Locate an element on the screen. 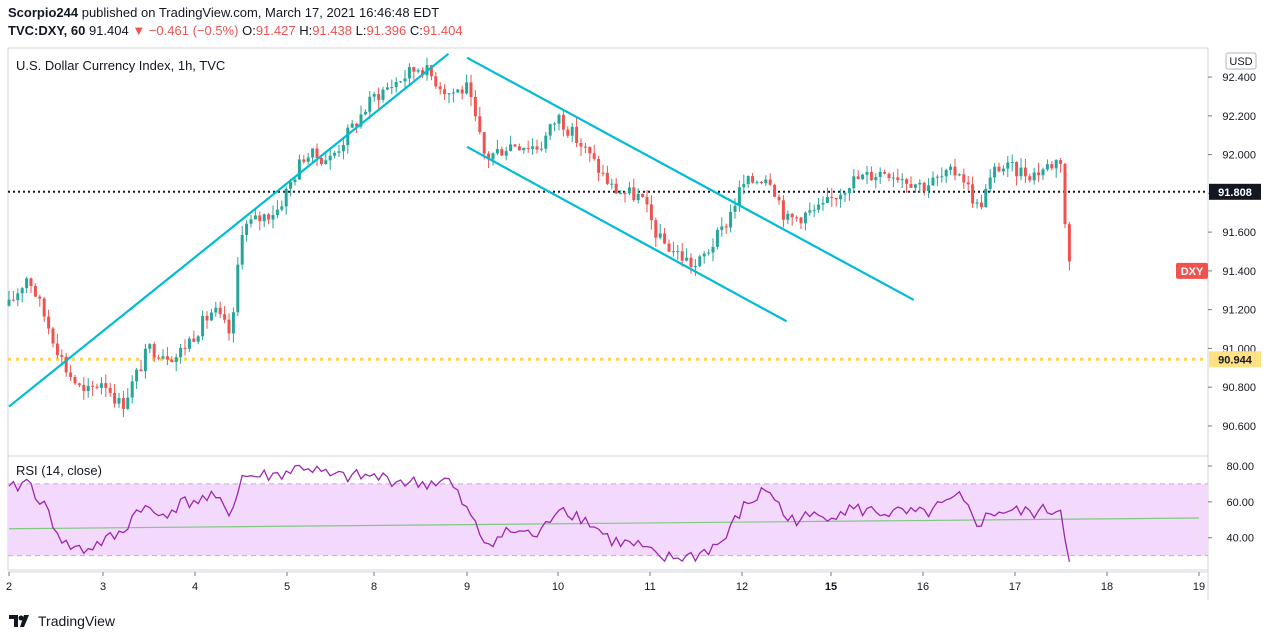 Image resolution: width=1280 pixels, height=642 pixels. currency-badge: USD is located at coordinates (1241, 61).